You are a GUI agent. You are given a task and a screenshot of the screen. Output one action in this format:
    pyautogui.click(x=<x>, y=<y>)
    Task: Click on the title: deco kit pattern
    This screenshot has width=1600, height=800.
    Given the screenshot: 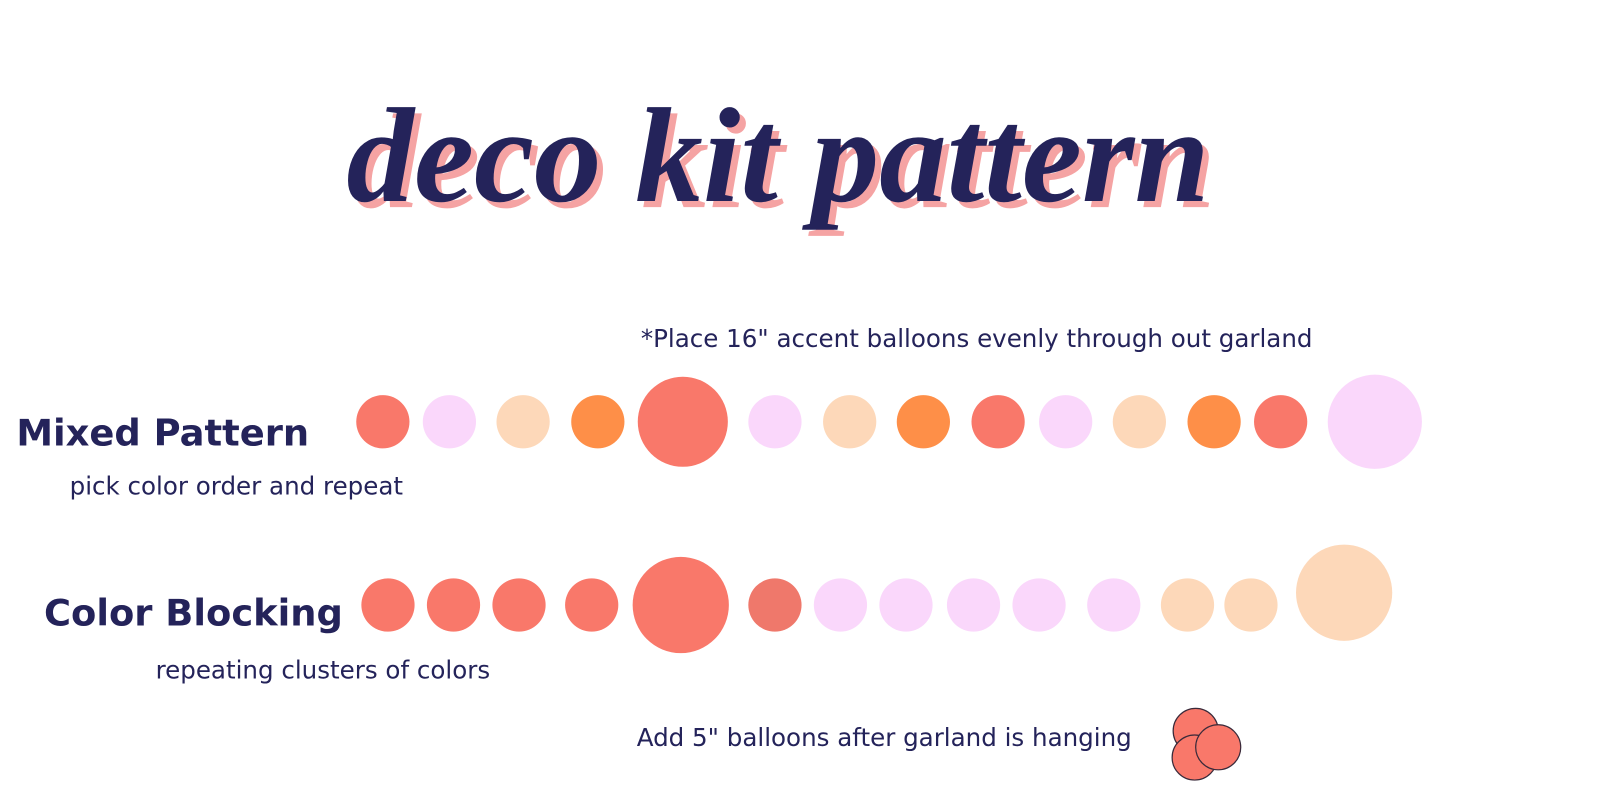 What is the action you would take?
    pyautogui.click(x=777, y=156)
    